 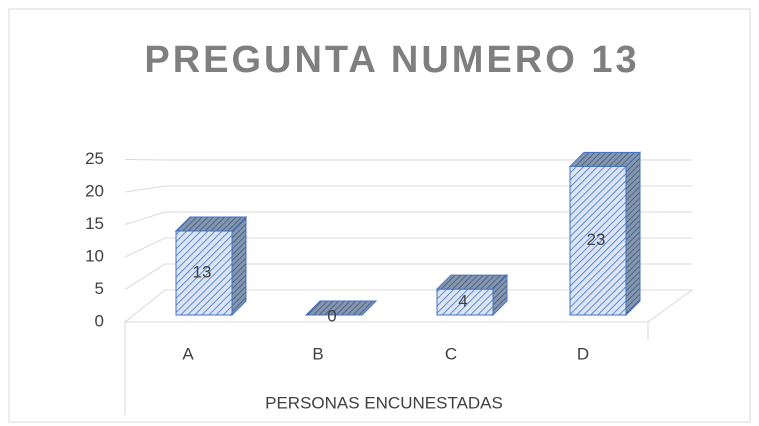 What do you see at coordinates (99, 320) in the screenshot?
I see `y-tick-label: 0` at bounding box center [99, 320].